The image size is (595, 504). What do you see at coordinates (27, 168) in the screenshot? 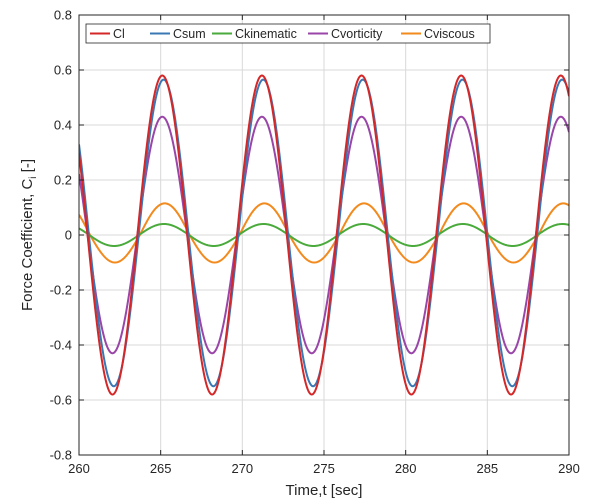
I see `y-axis-title-tail: [-]` at bounding box center [27, 168].